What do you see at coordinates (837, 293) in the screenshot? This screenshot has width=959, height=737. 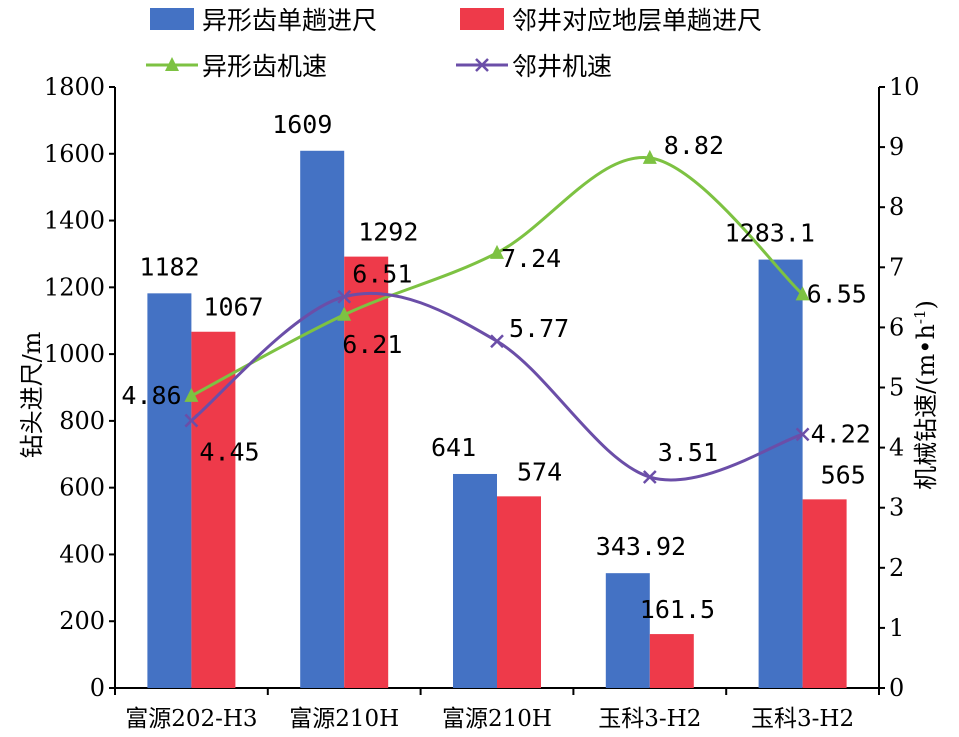 I see `data-label: 6.55` at bounding box center [837, 293].